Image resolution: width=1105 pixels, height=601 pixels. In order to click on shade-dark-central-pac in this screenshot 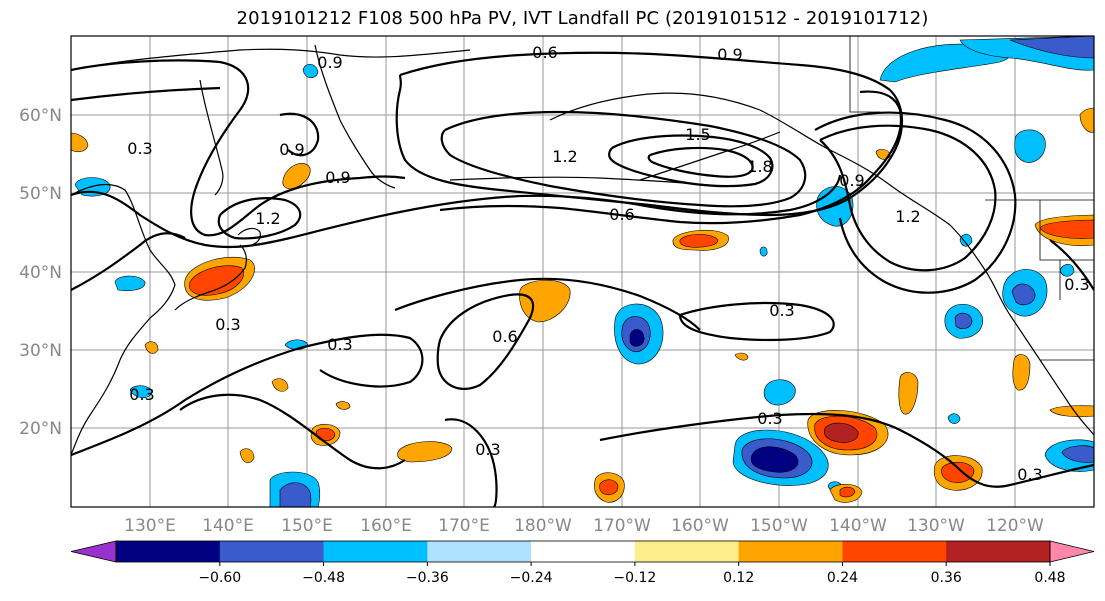, I will do `click(637, 338)`.